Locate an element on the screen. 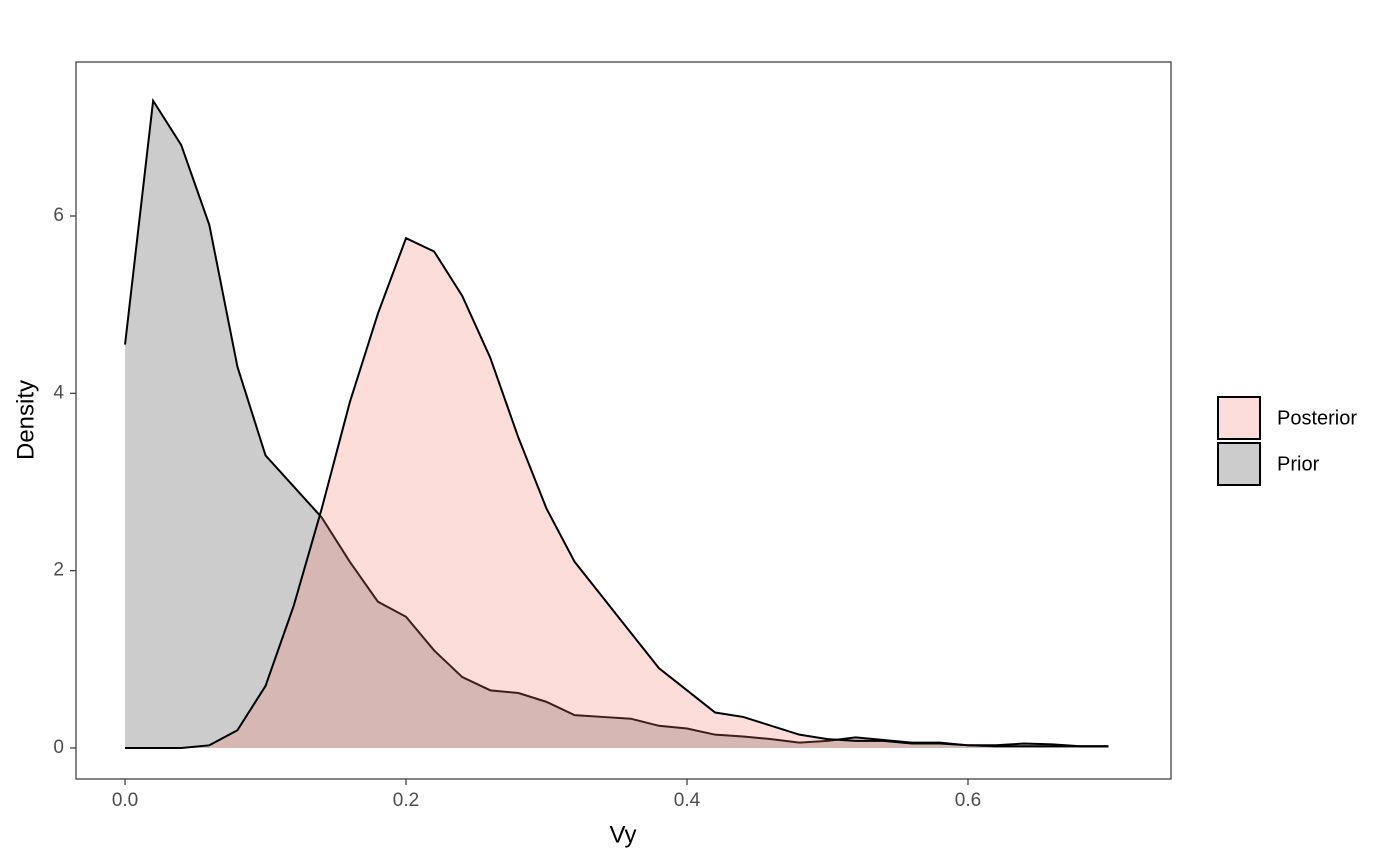  y-tick-label: 0 is located at coordinates (58, 747).